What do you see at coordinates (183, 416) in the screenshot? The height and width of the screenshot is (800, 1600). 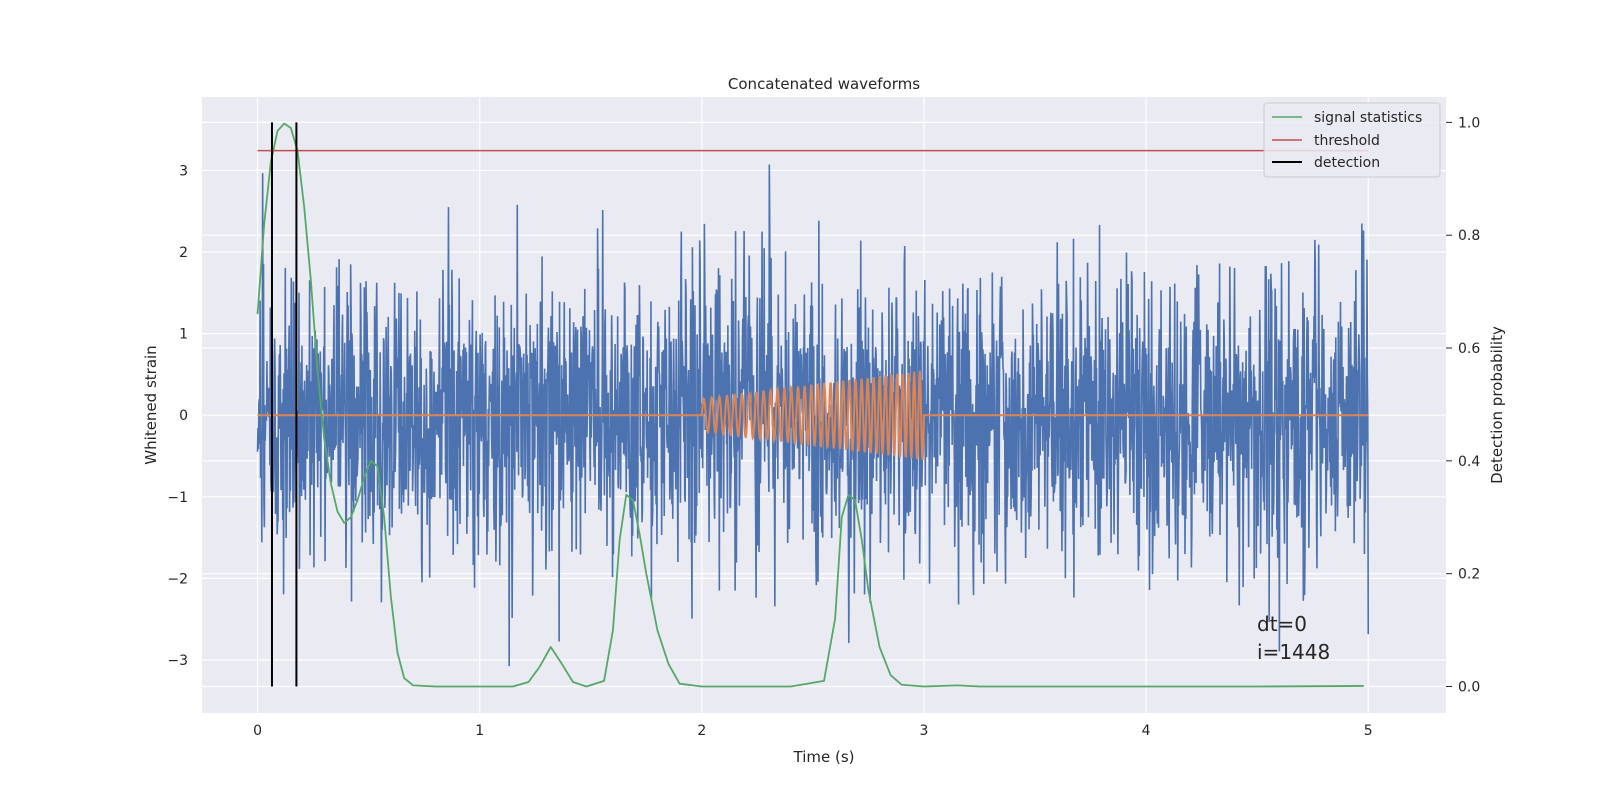 I see `y-tick-label: 0` at bounding box center [183, 416].